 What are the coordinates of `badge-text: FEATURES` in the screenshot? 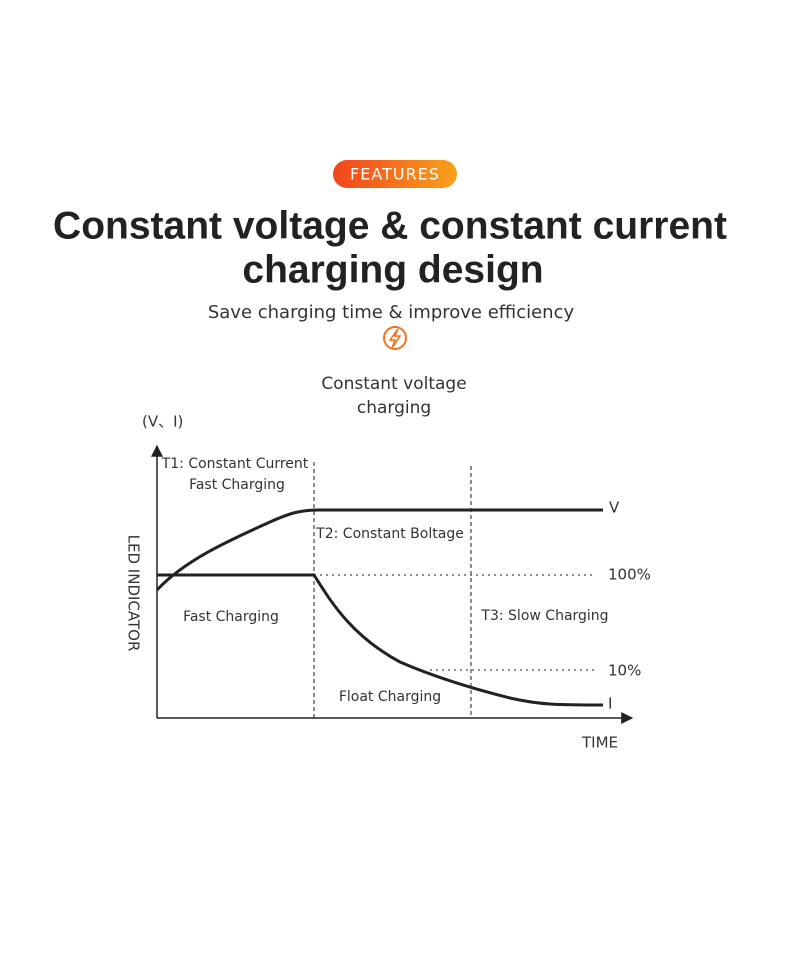 It's located at (395, 174).